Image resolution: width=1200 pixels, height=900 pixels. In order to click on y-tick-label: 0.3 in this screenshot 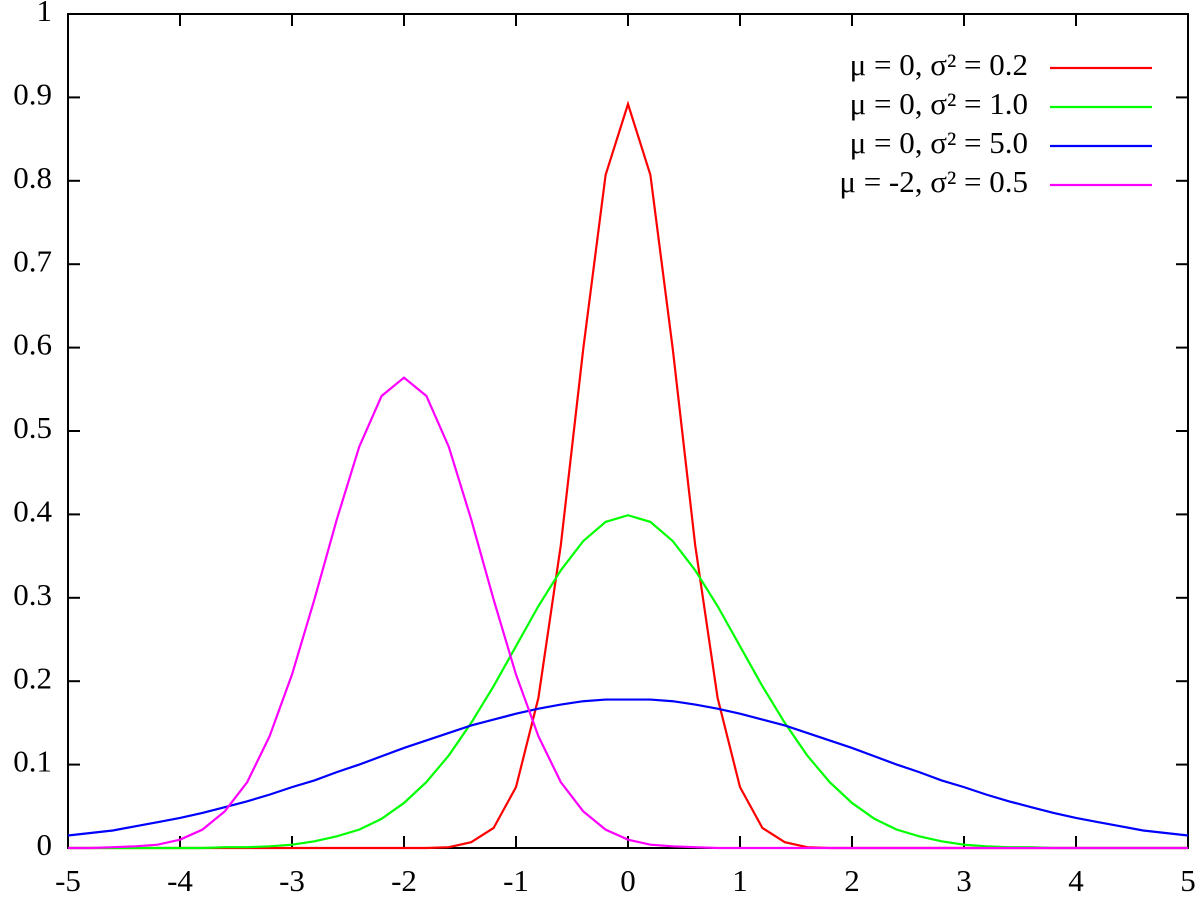, I will do `click(32, 594)`.